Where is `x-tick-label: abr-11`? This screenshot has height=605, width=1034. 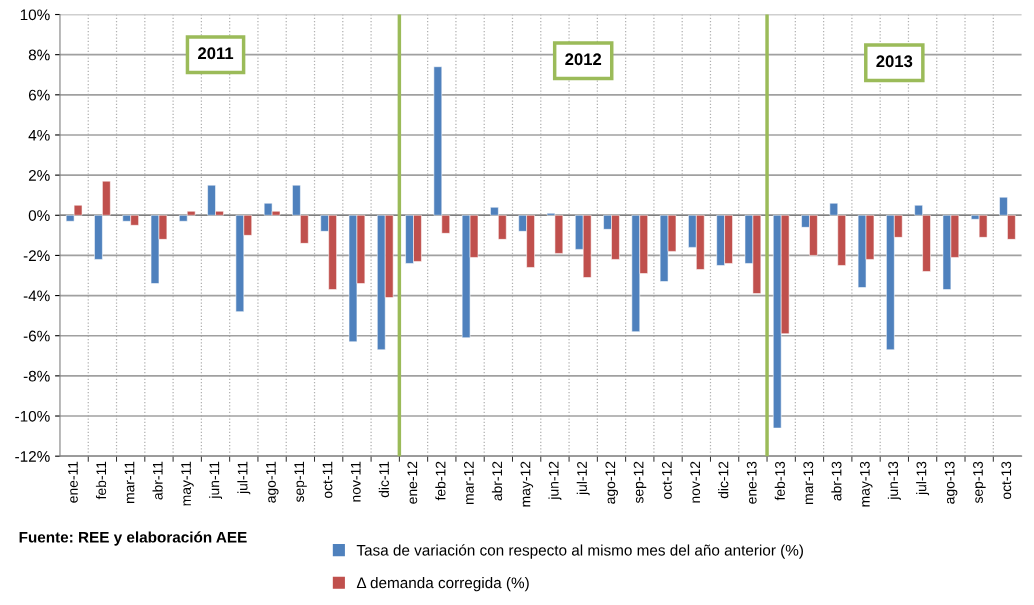
x-tick-label: abr-11 is located at coordinates (157, 480).